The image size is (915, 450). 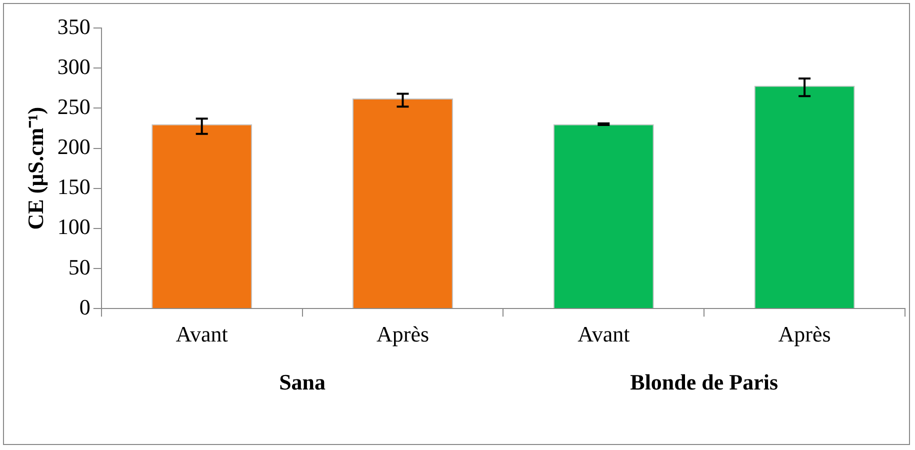 I want to click on y-tick-label: 150, so click(x=73, y=187).